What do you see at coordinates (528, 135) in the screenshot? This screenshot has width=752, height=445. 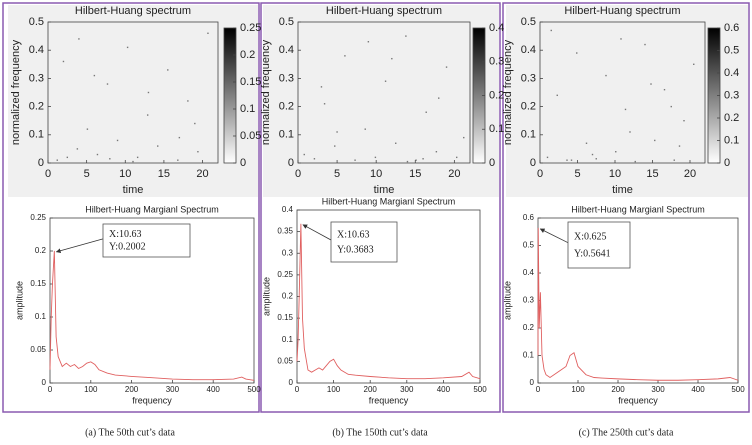 I see `y-tick-label: 0.1` at bounding box center [528, 135].